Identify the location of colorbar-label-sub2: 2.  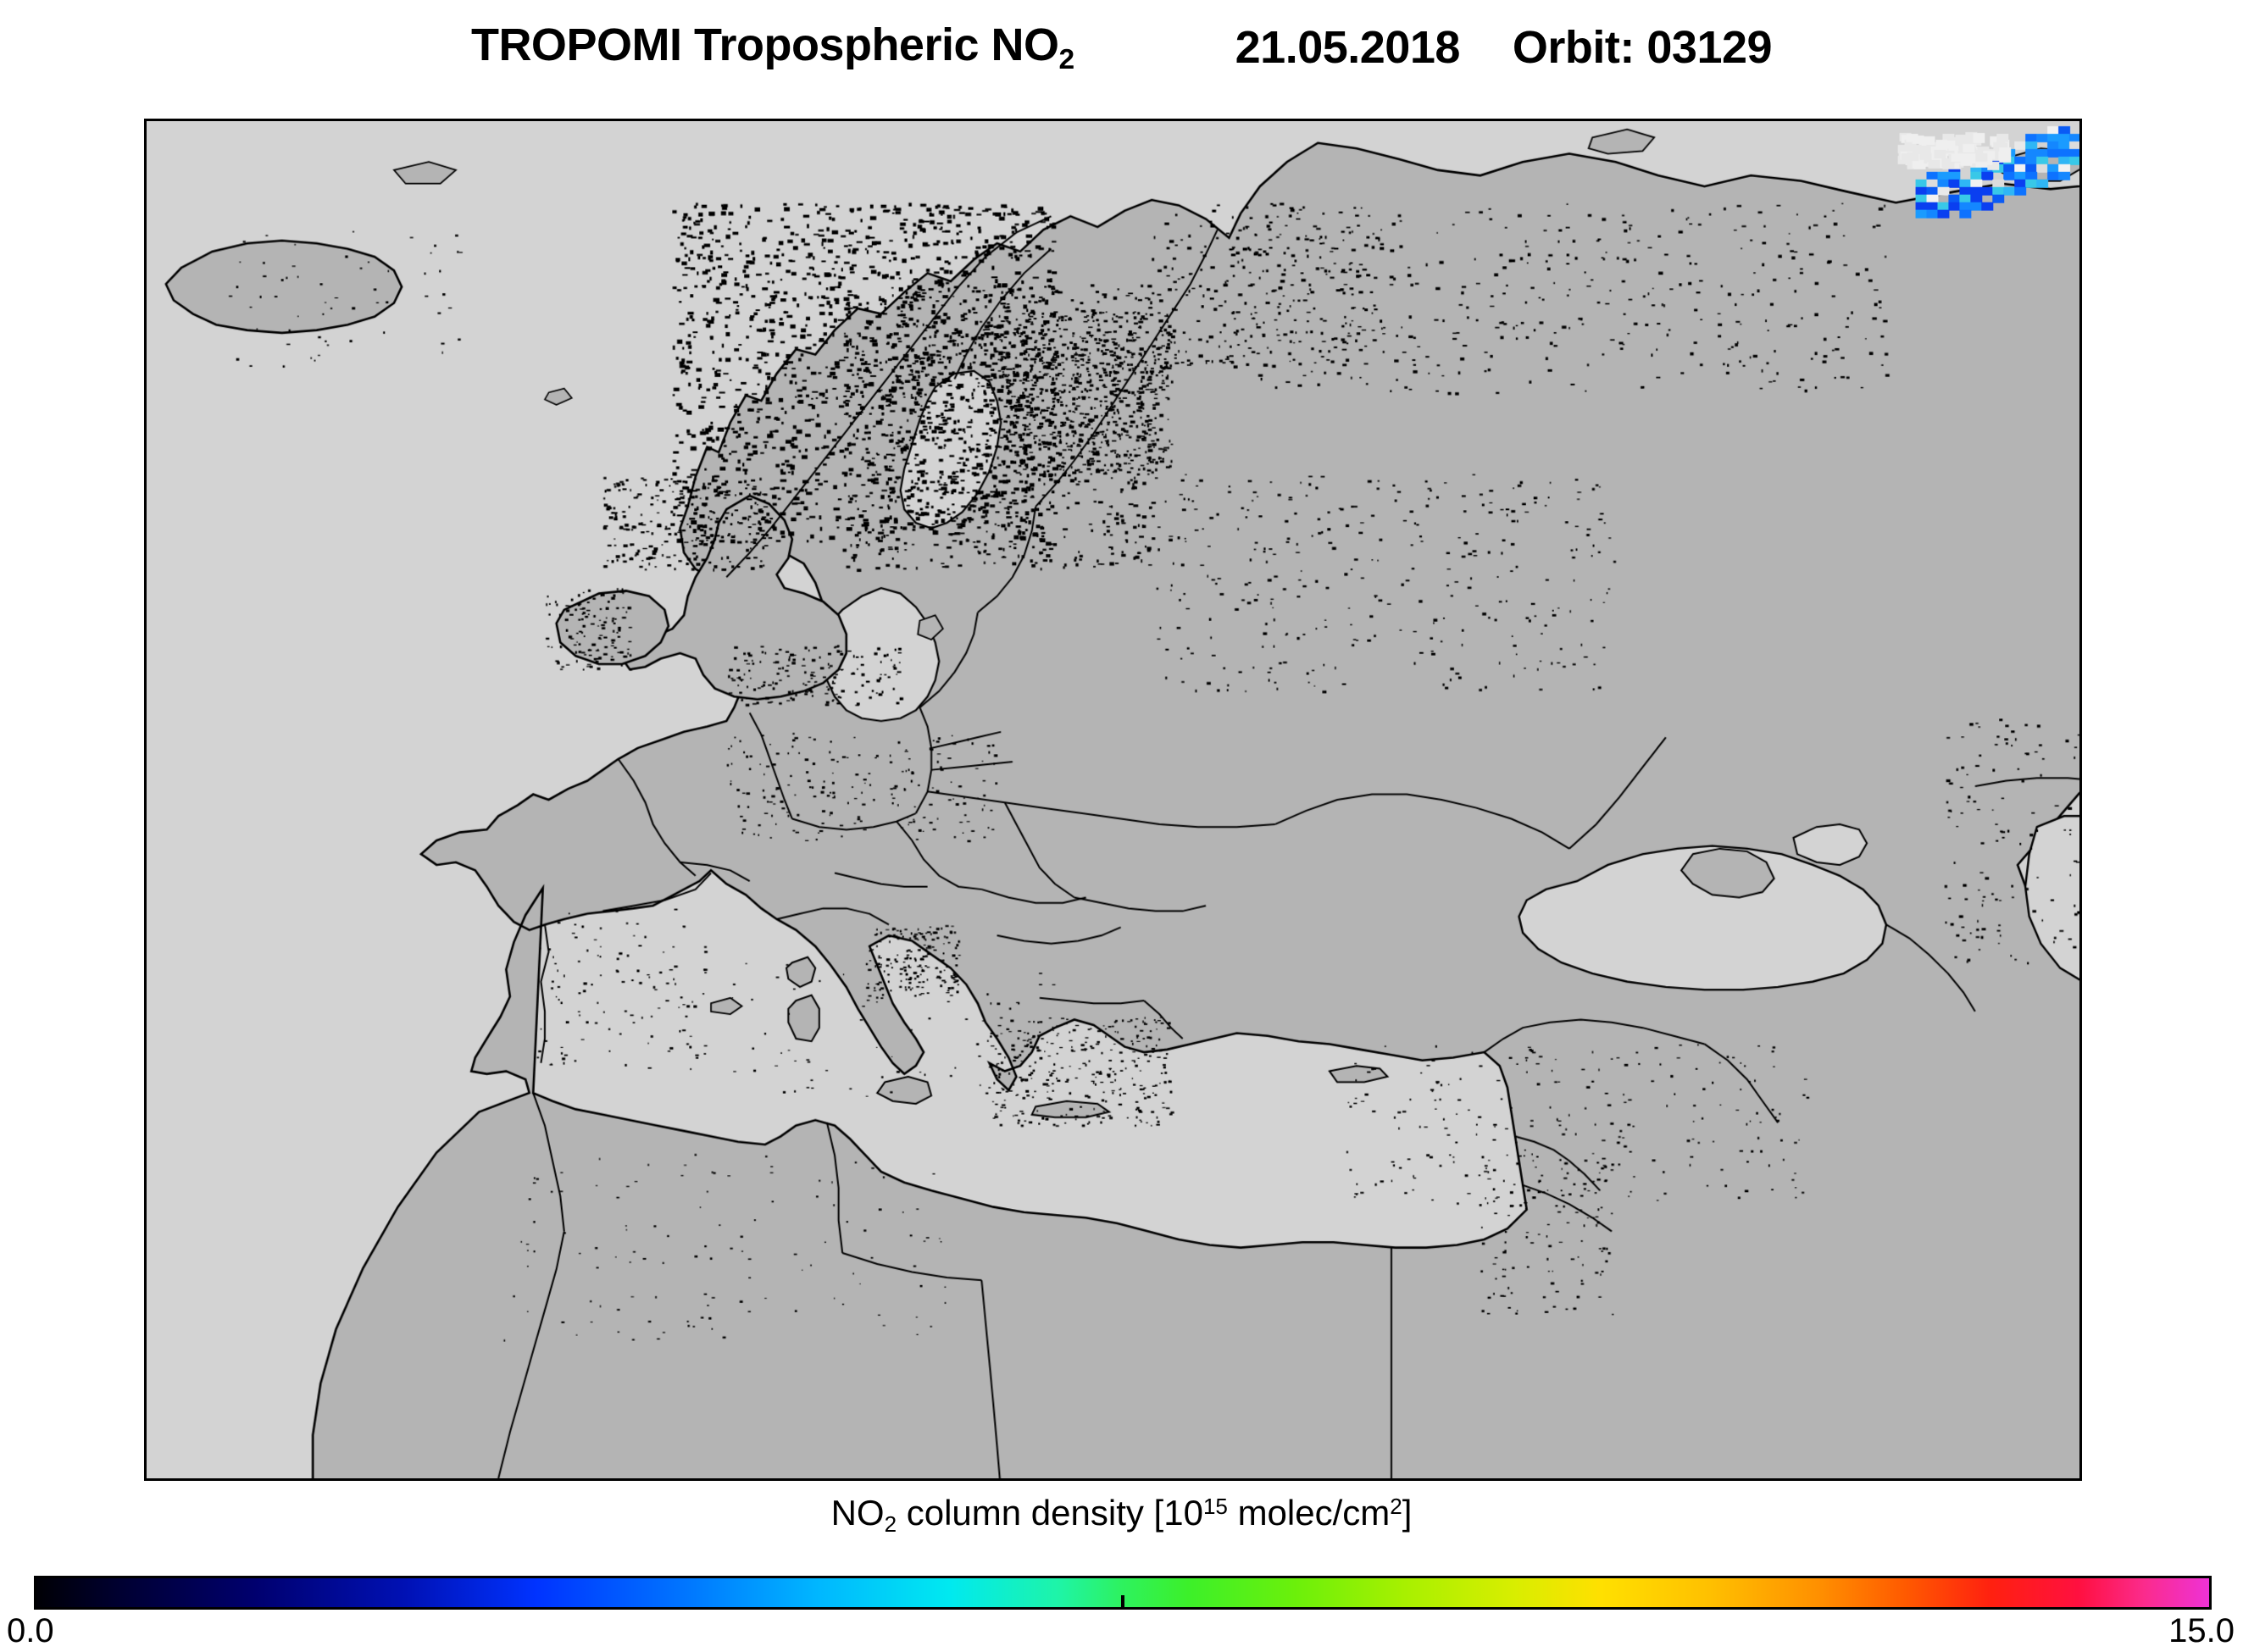
(890, 1524).